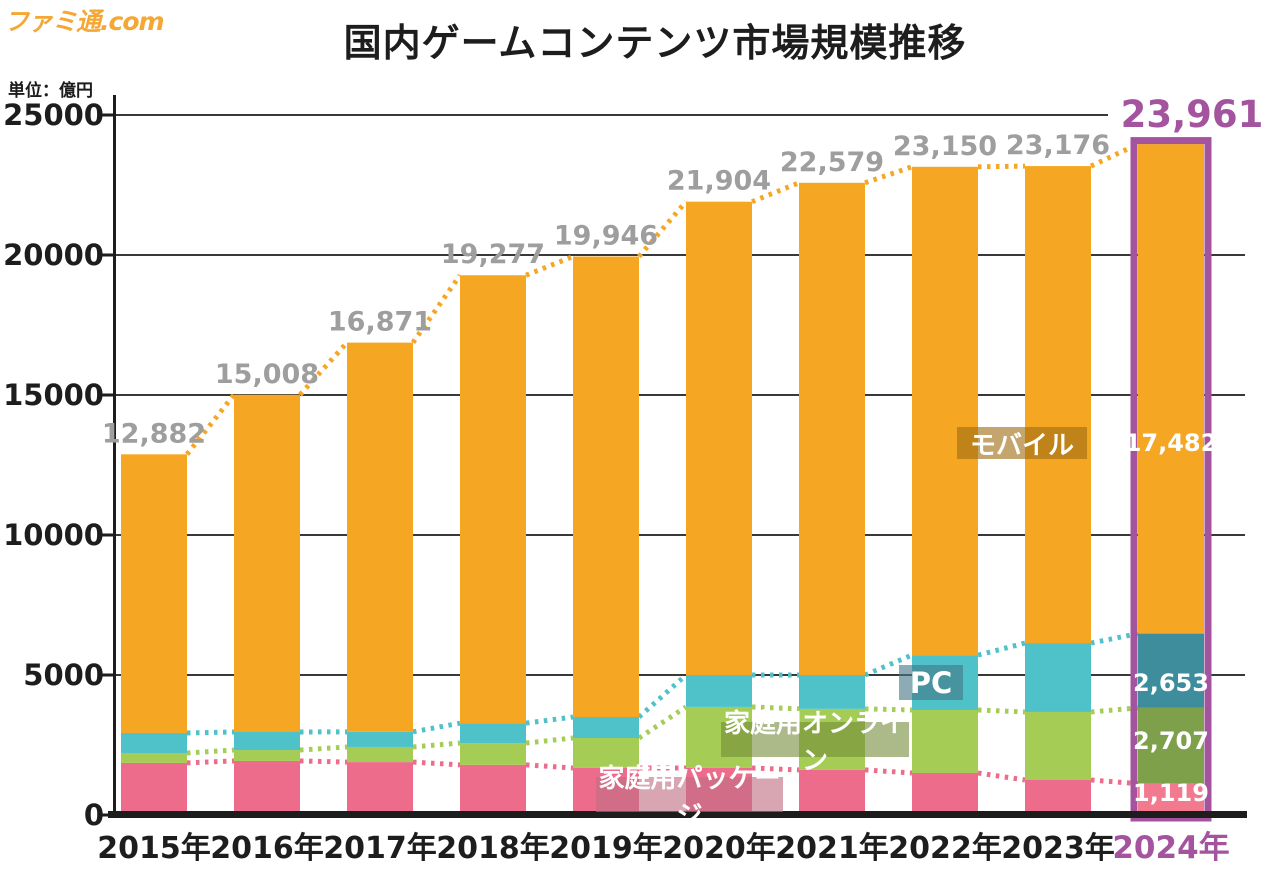  What do you see at coordinates (1192, 114) in the screenshot?
I see `total-label-highlight: 23,961` at bounding box center [1192, 114].